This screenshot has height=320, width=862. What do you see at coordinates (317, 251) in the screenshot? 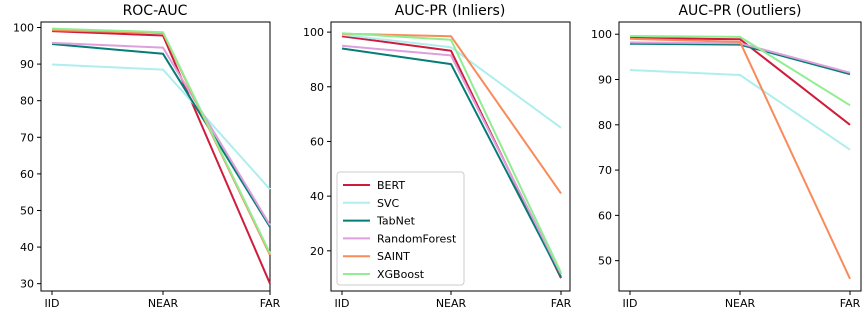
I see `y-tick-label: 20` at bounding box center [317, 251].